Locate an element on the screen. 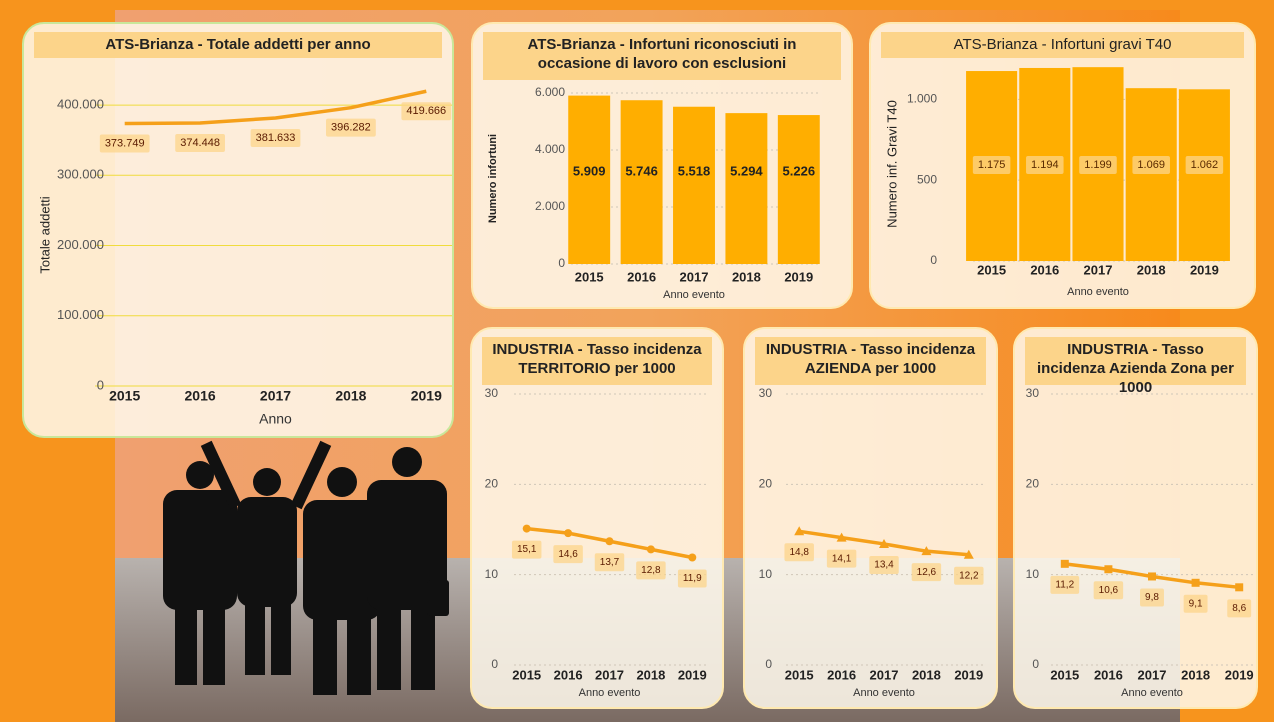  data-label-group: 396.282 is located at coordinates (351, 127).